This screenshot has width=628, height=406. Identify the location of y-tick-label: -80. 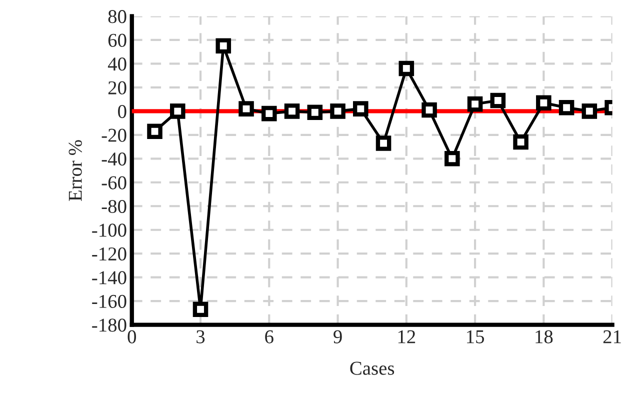
(114, 207).